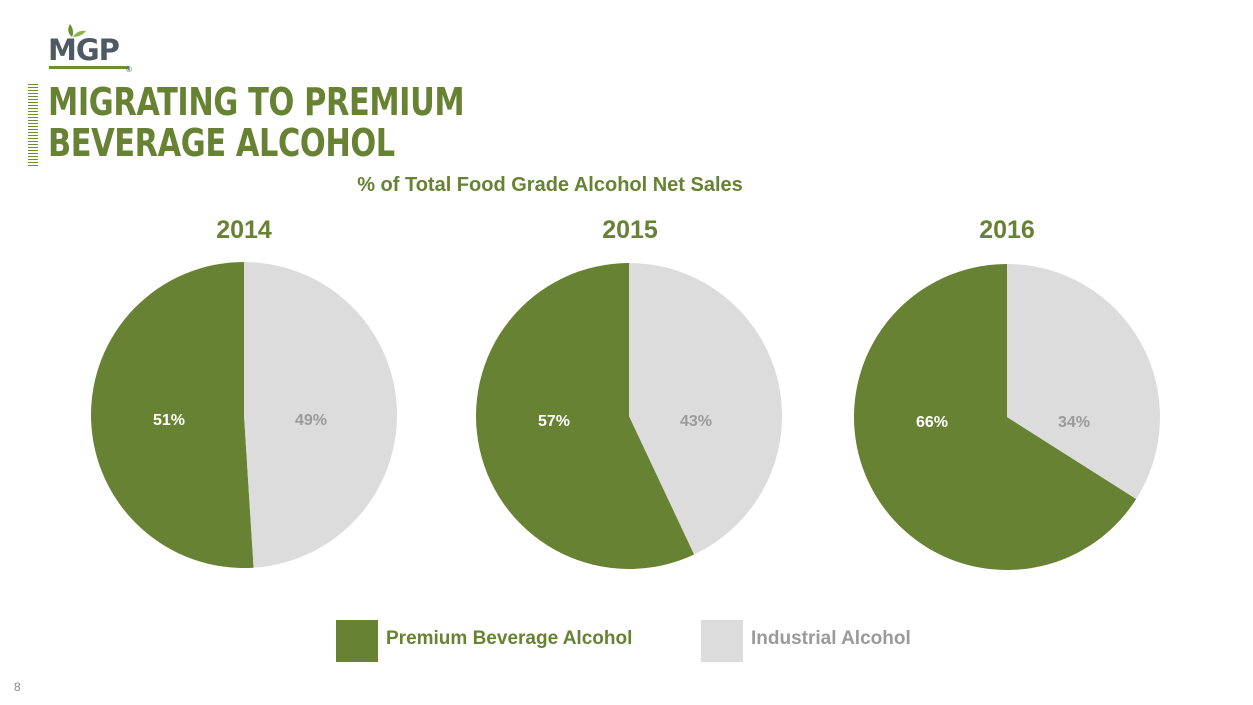  I want to click on slice-label-industrial-2014: 49%, so click(311, 420).